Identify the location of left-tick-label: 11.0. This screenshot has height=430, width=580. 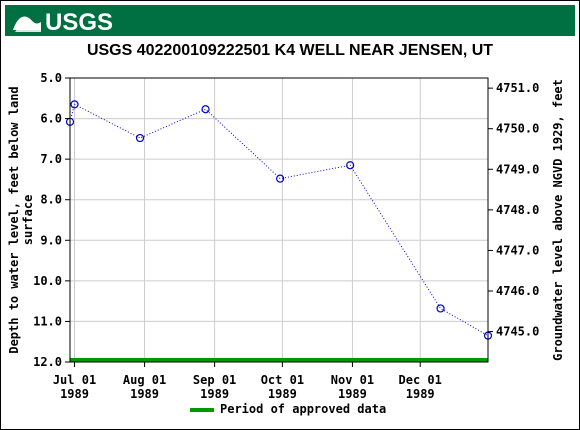
(47, 321).